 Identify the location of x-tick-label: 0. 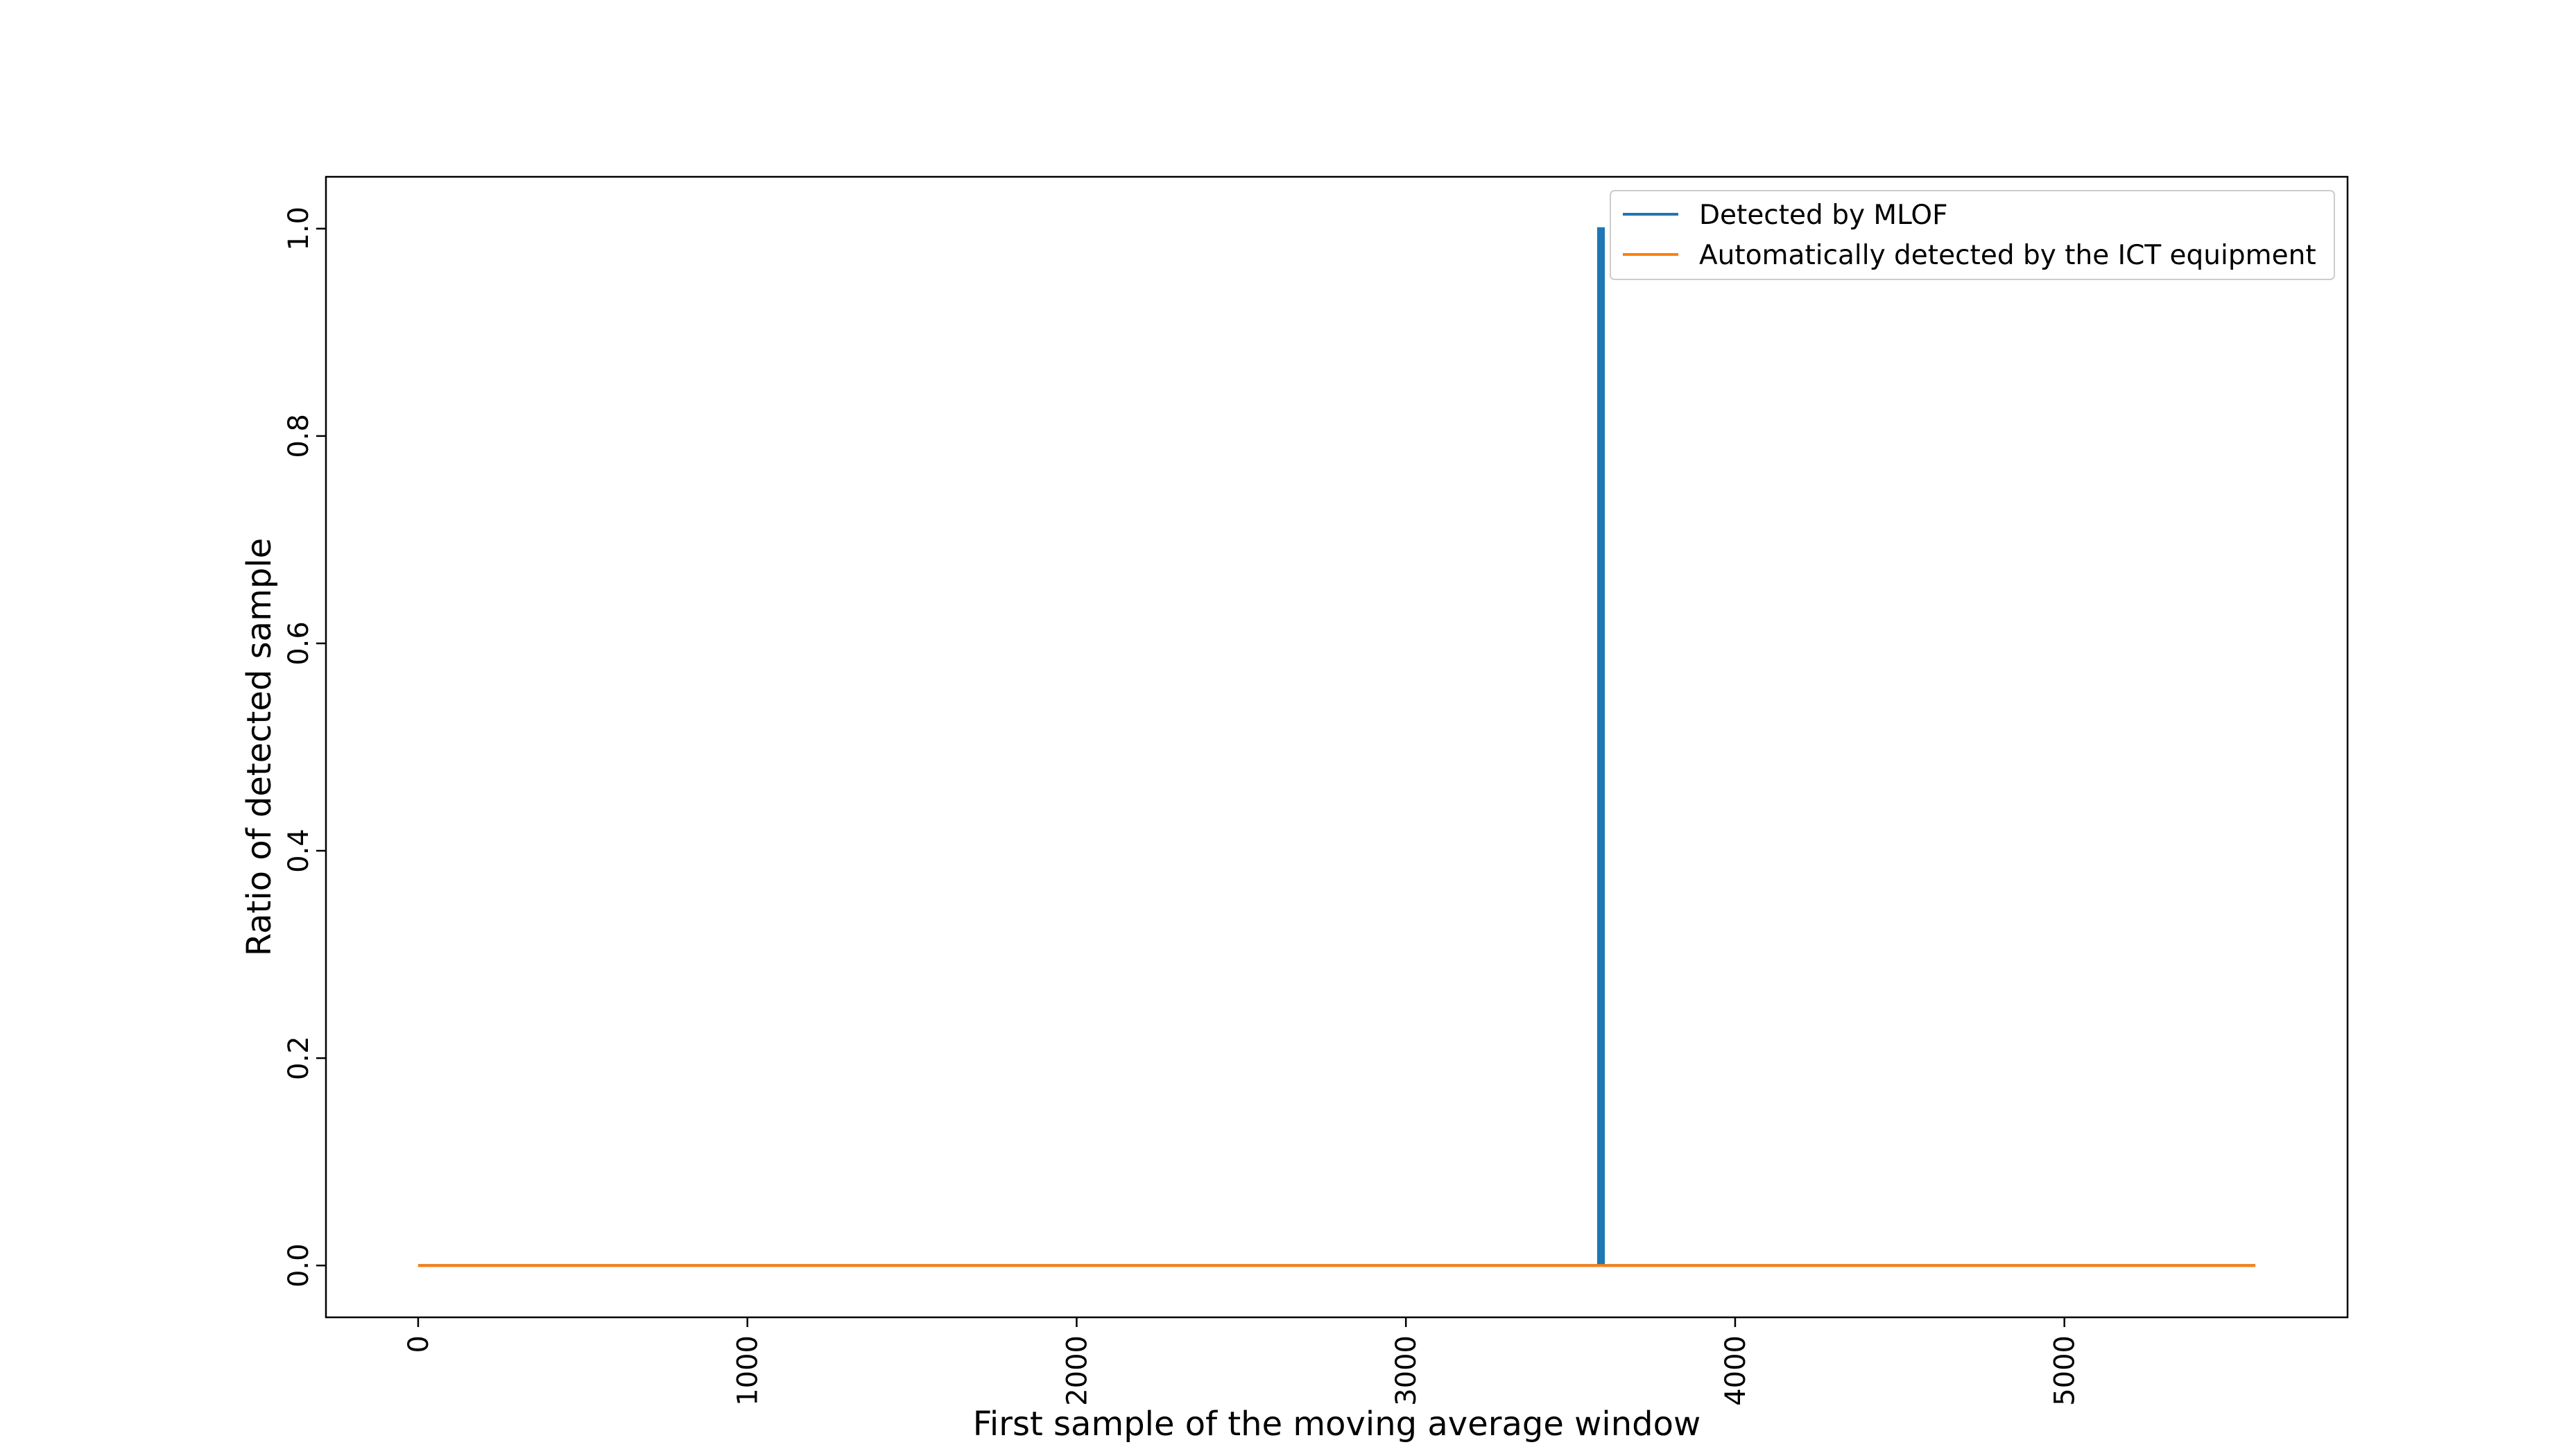
(419, 1344).